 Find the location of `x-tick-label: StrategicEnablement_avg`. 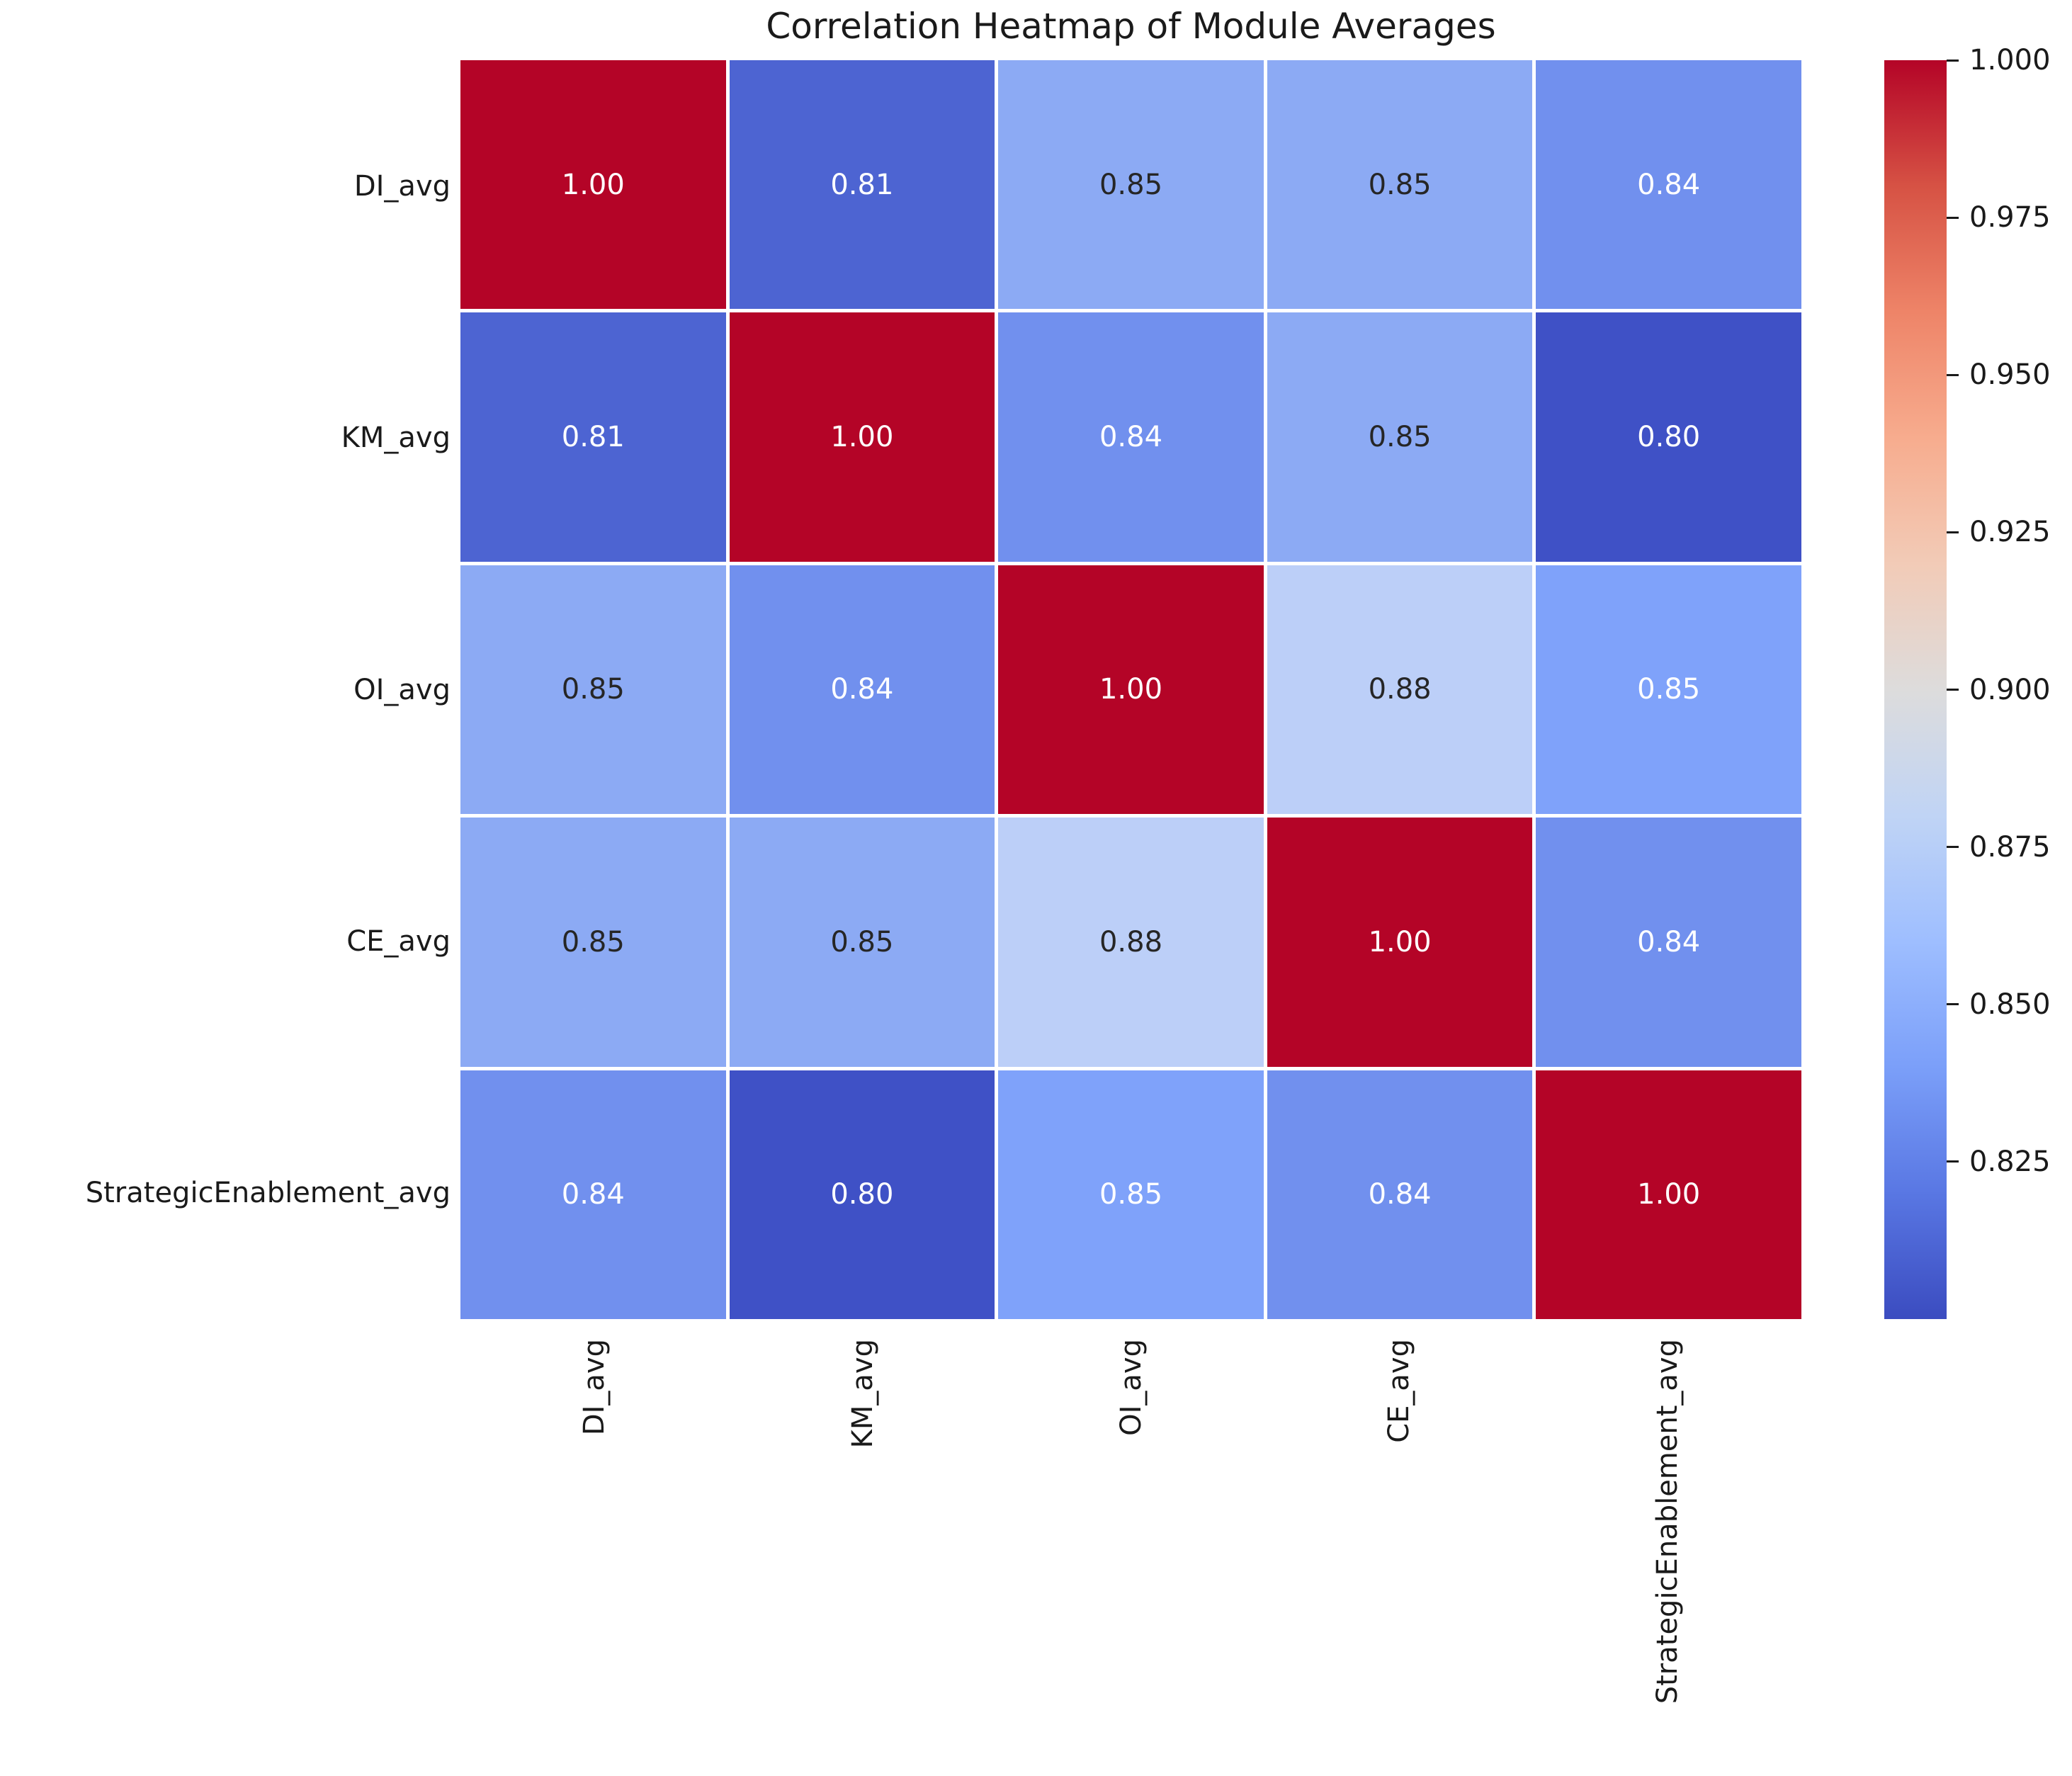

x-tick-label: StrategicEnablement_avg is located at coordinates (1667, 1521).